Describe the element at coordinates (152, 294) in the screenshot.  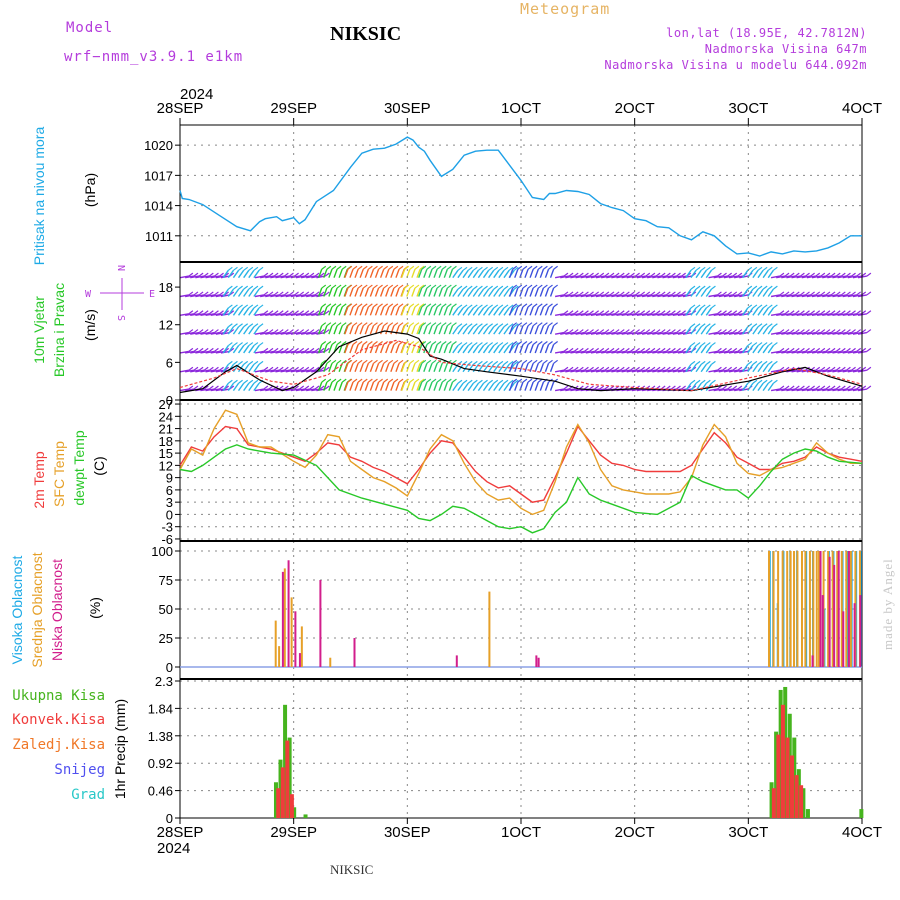
I see `wind-dir-e: E` at that location.